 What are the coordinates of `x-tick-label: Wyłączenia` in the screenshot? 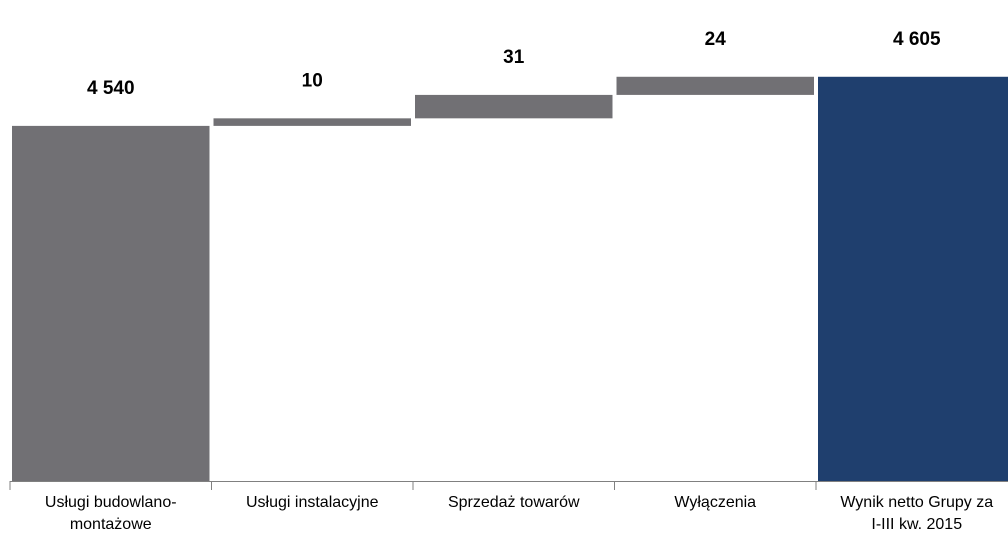 It's located at (715, 502).